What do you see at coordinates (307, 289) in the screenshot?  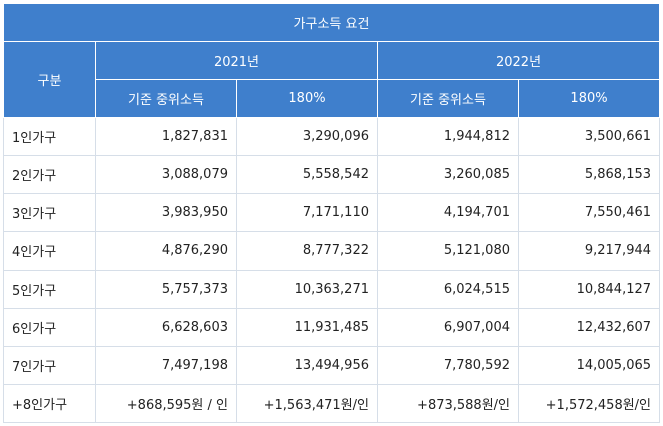 I see `cell-2021-180: 10,363,271` at bounding box center [307, 289].